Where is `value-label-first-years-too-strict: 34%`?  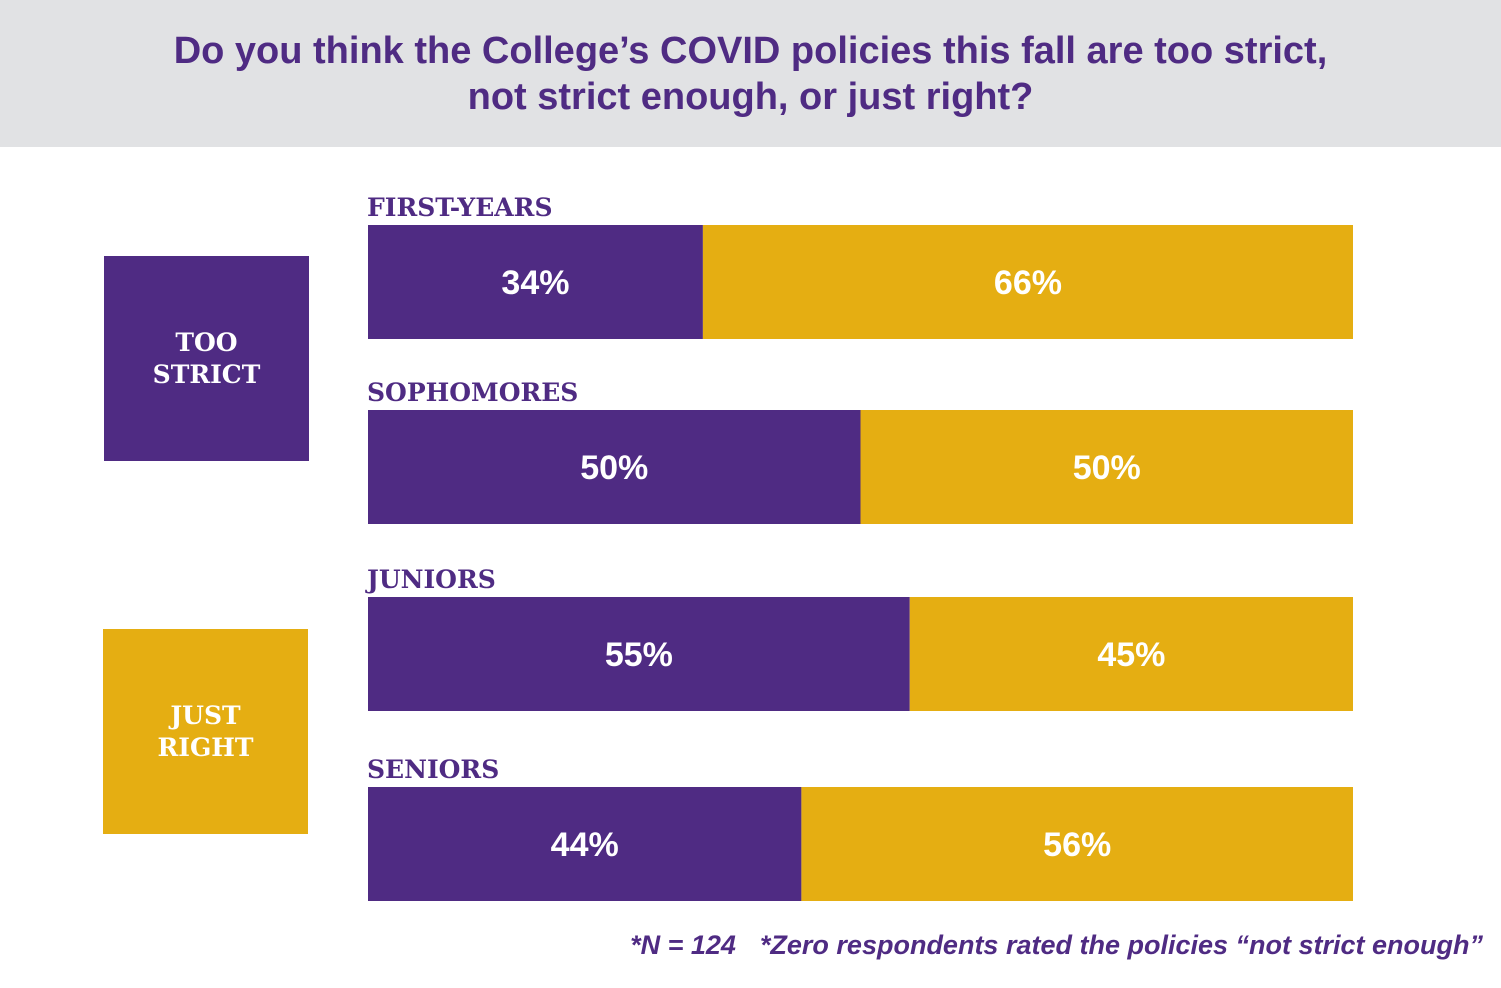
value-label-first-years-too-strict: 34% is located at coordinates (535, 283).